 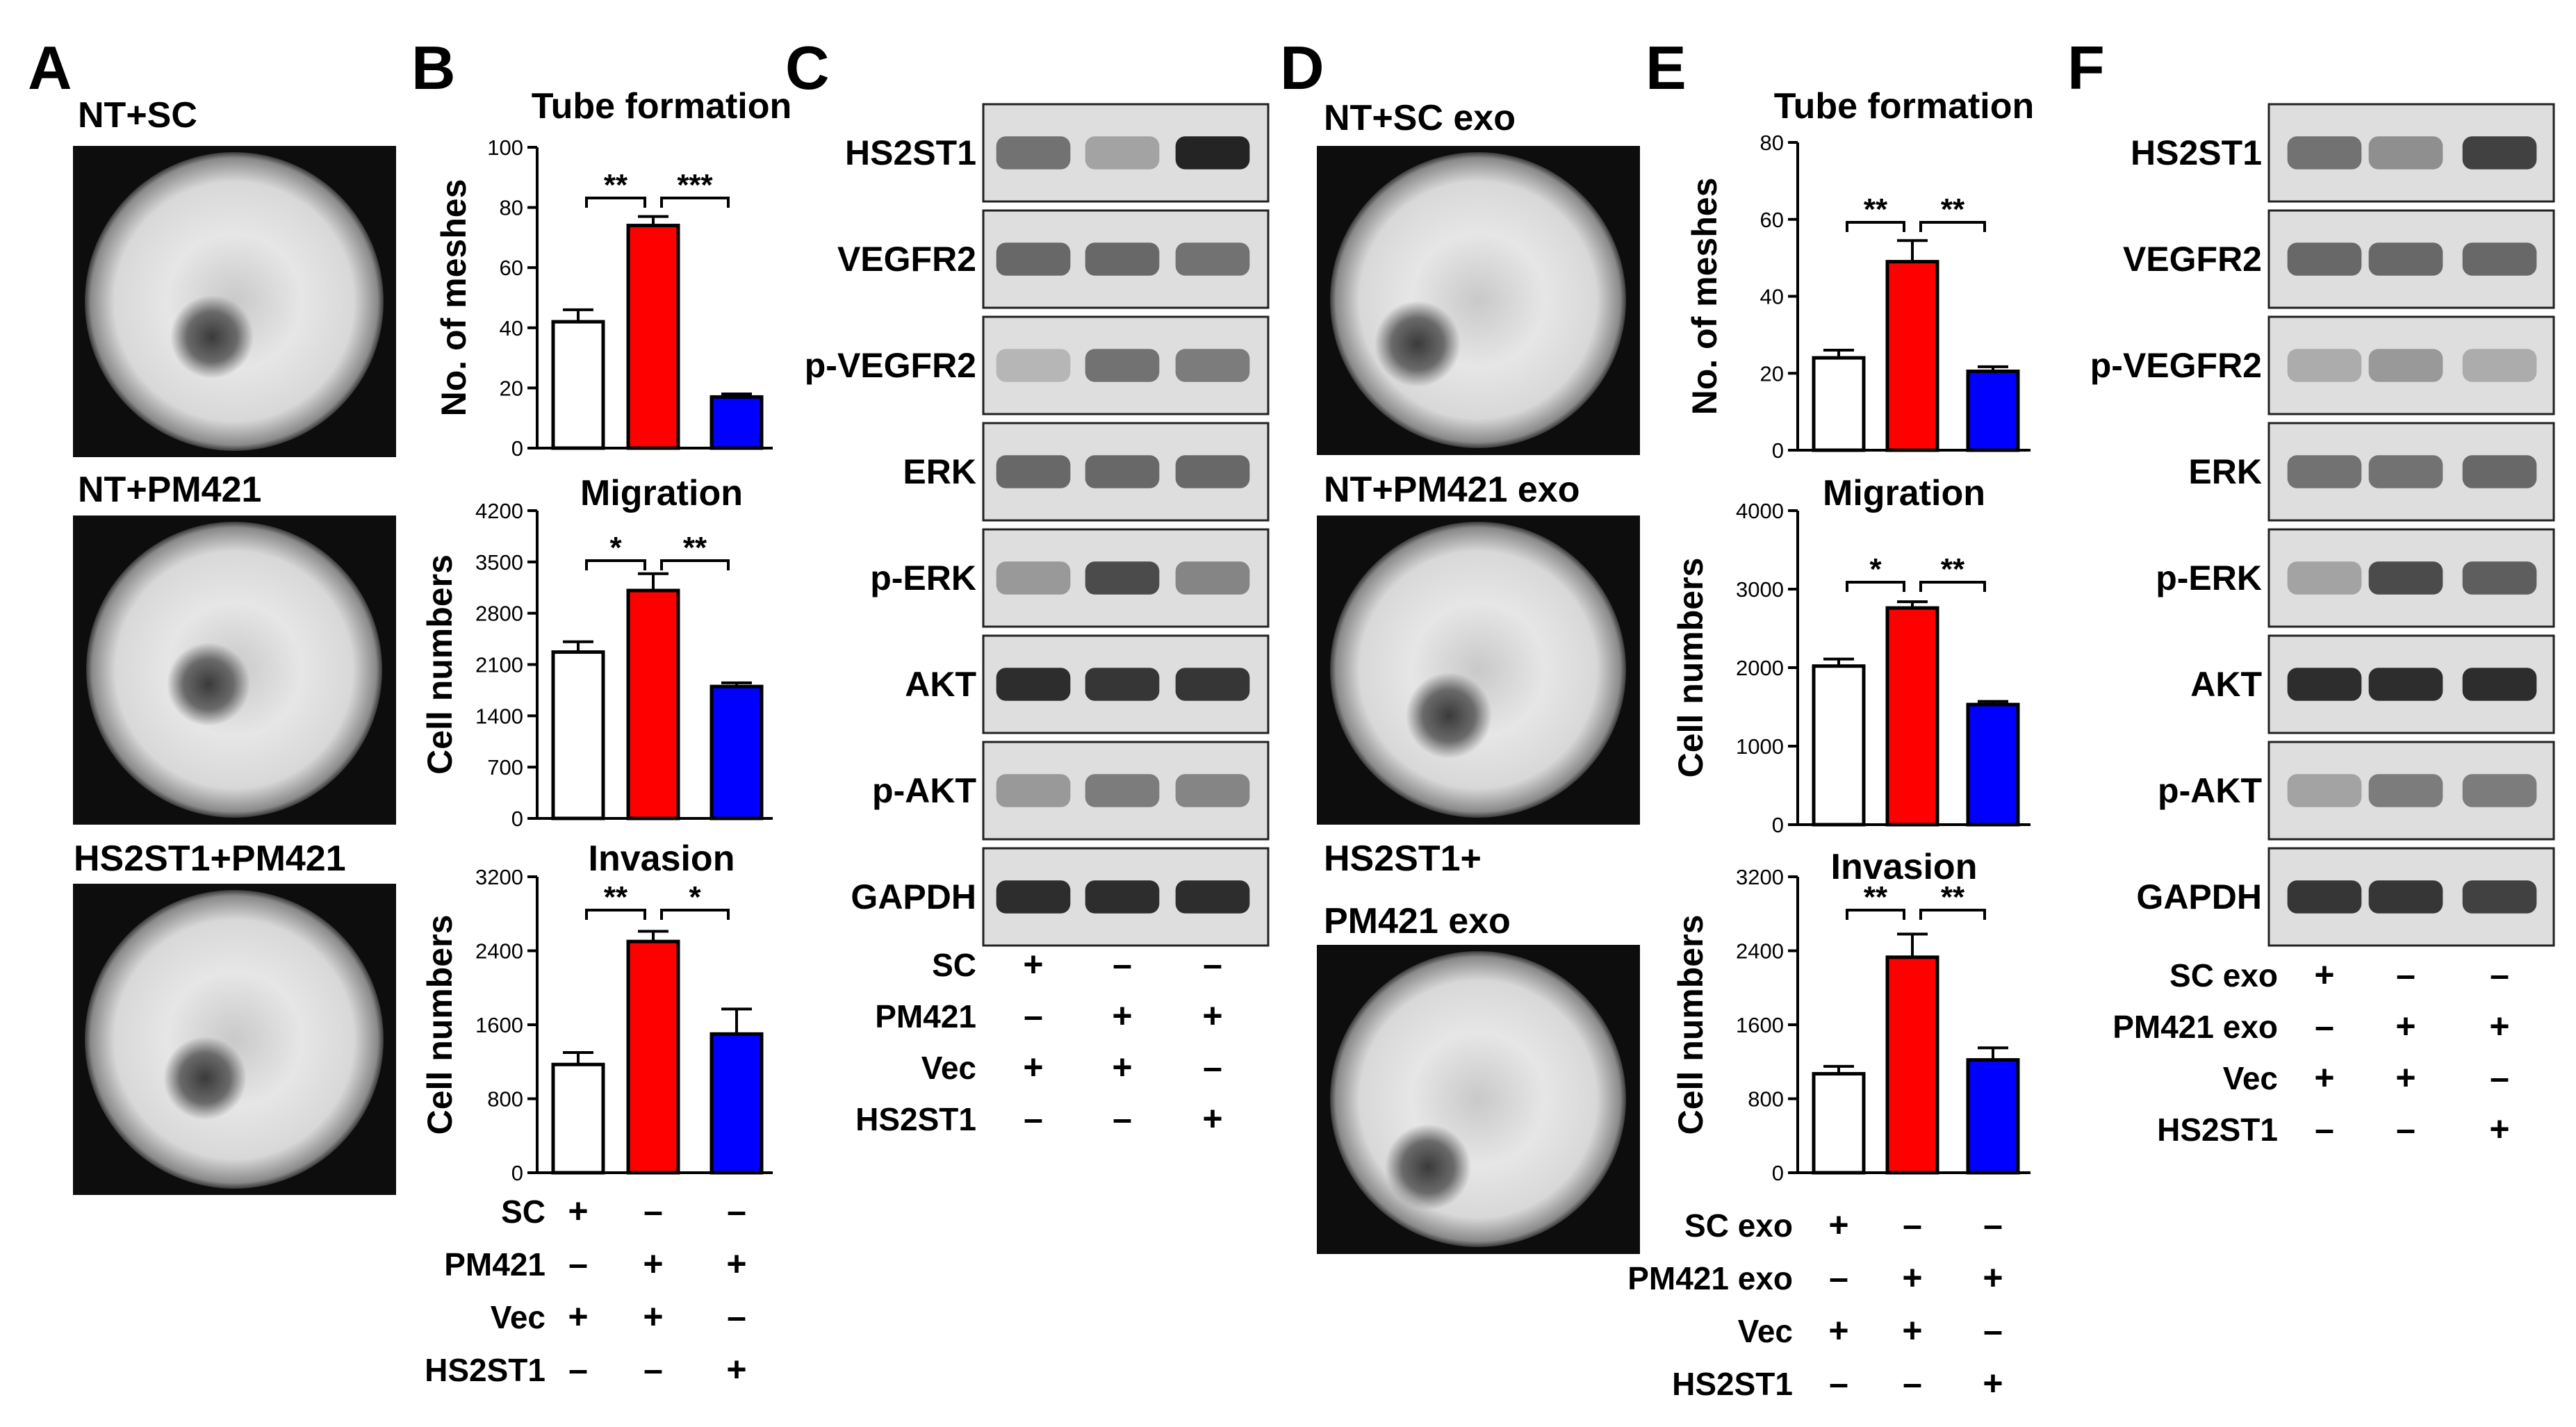 I want to click on bar-chart: Invasion Cell numbers 0 800 1600 2400 3200 ** **, so click(x=1851, y=1016).